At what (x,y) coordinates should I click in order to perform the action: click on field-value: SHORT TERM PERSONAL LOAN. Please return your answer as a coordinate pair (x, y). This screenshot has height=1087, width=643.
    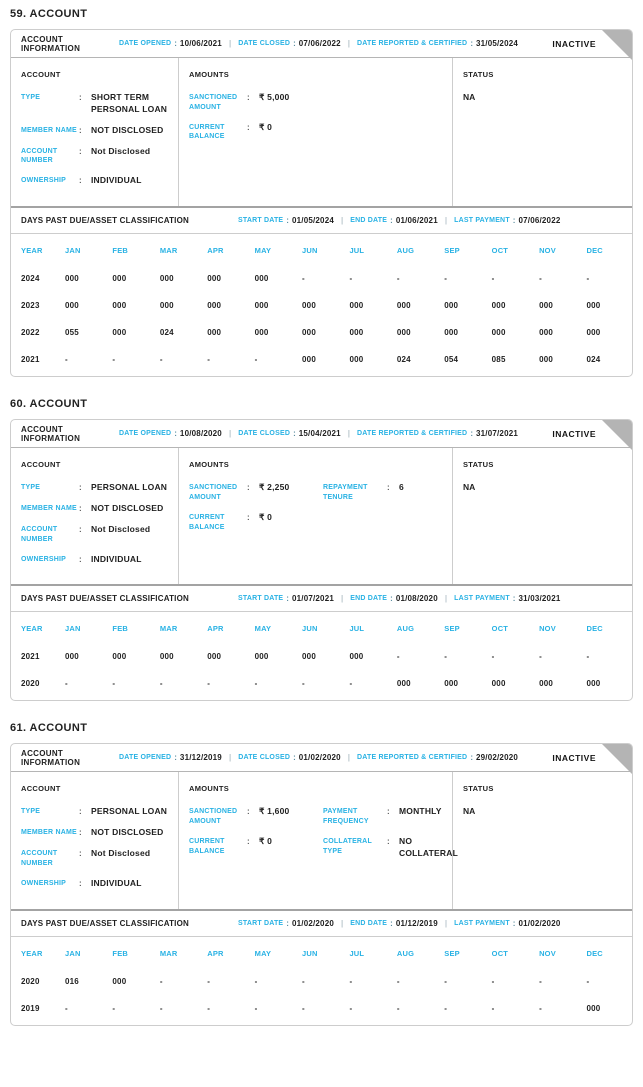
    Looking at the image, I should click on (129, 103).